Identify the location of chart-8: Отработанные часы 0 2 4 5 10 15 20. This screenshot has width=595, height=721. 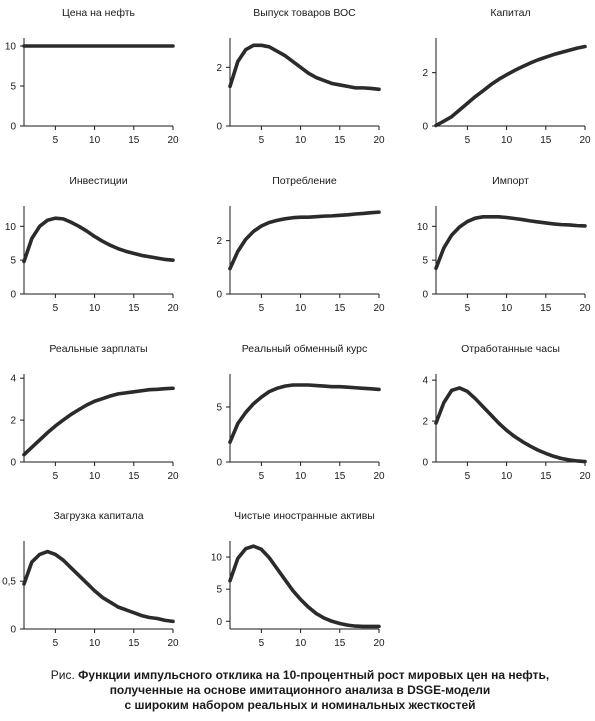
(506, 412).